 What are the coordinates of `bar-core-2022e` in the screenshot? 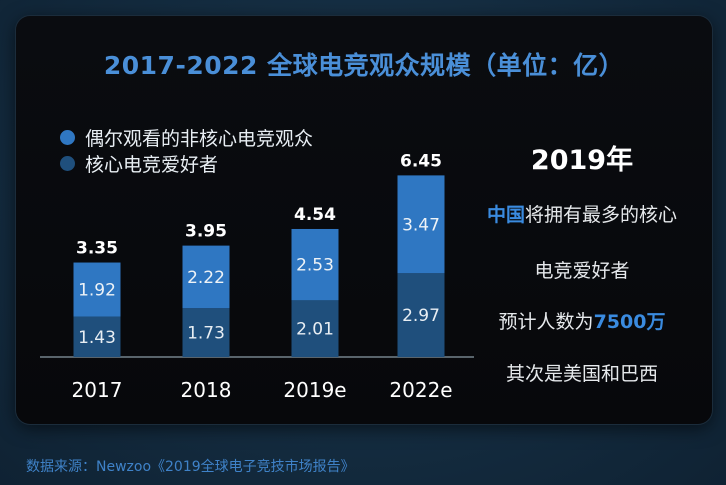 It's located at (421, 315).